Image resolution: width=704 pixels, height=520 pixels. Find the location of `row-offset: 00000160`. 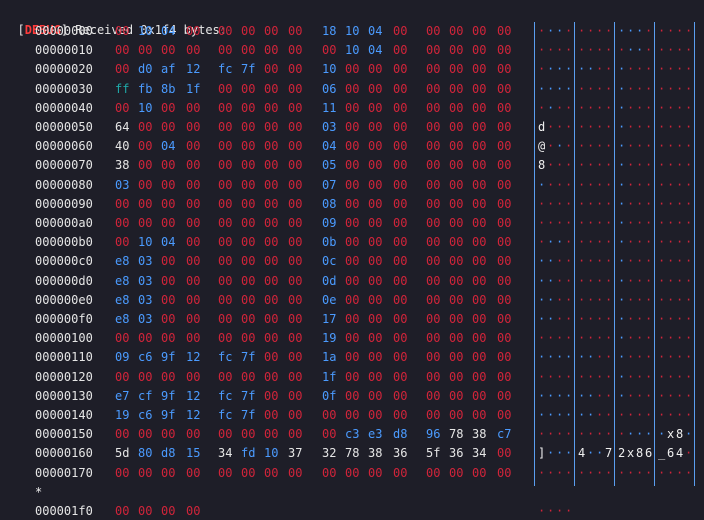

row-offset: 00000160 is located at coordinates (64, 453).